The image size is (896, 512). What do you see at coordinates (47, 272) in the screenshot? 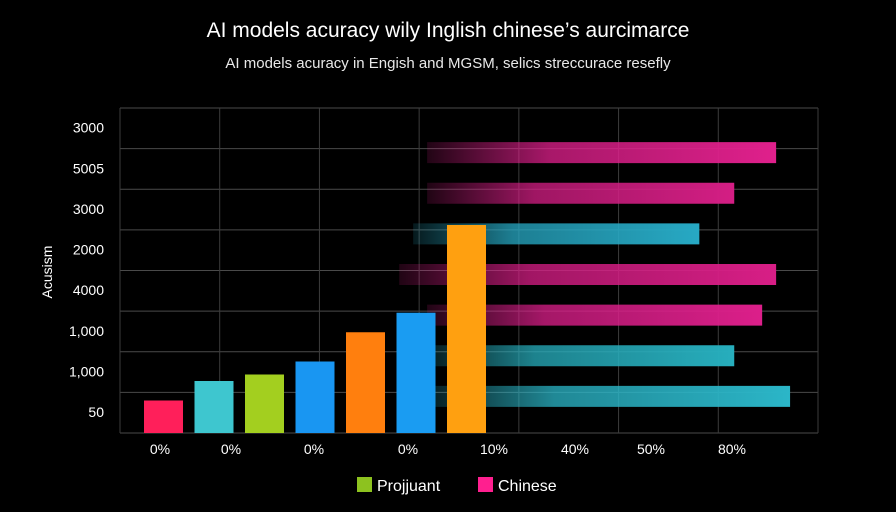
I see `y-axis-label: Acusism` at bounding box center [47, 272].